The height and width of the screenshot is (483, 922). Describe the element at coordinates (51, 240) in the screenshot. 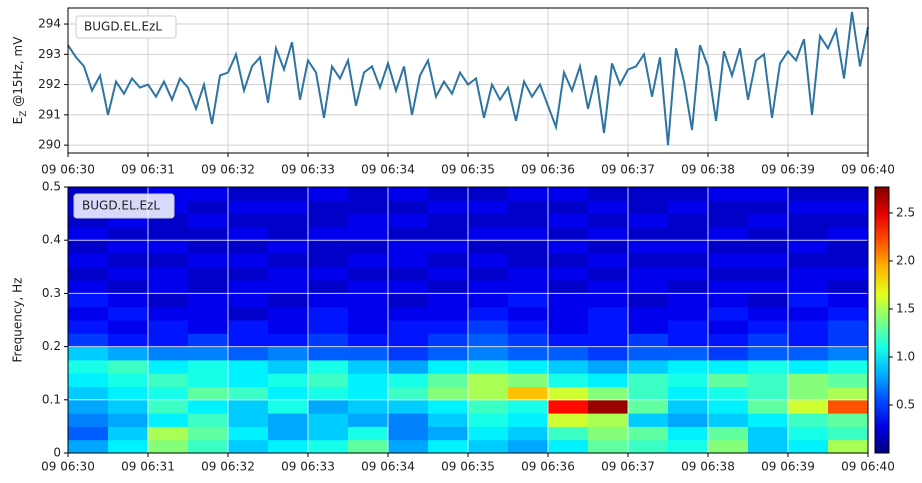

I see `y-tick-label: 0.4` at that location.